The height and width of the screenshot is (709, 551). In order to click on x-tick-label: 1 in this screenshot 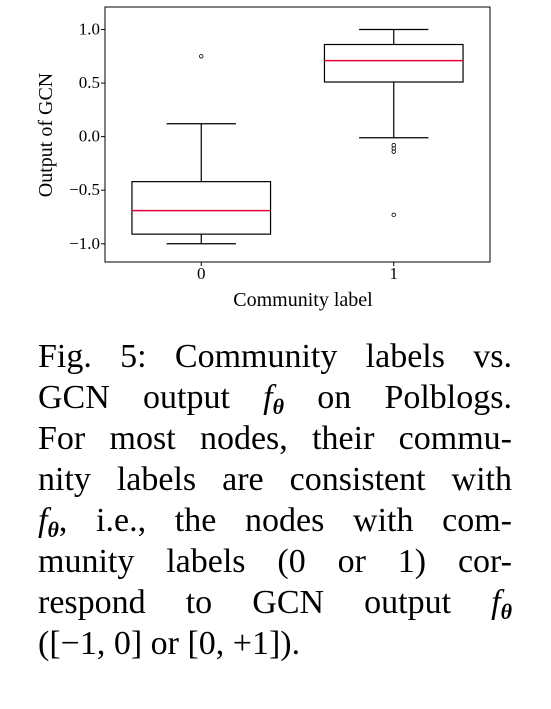, I will do `click(394, 273)`.